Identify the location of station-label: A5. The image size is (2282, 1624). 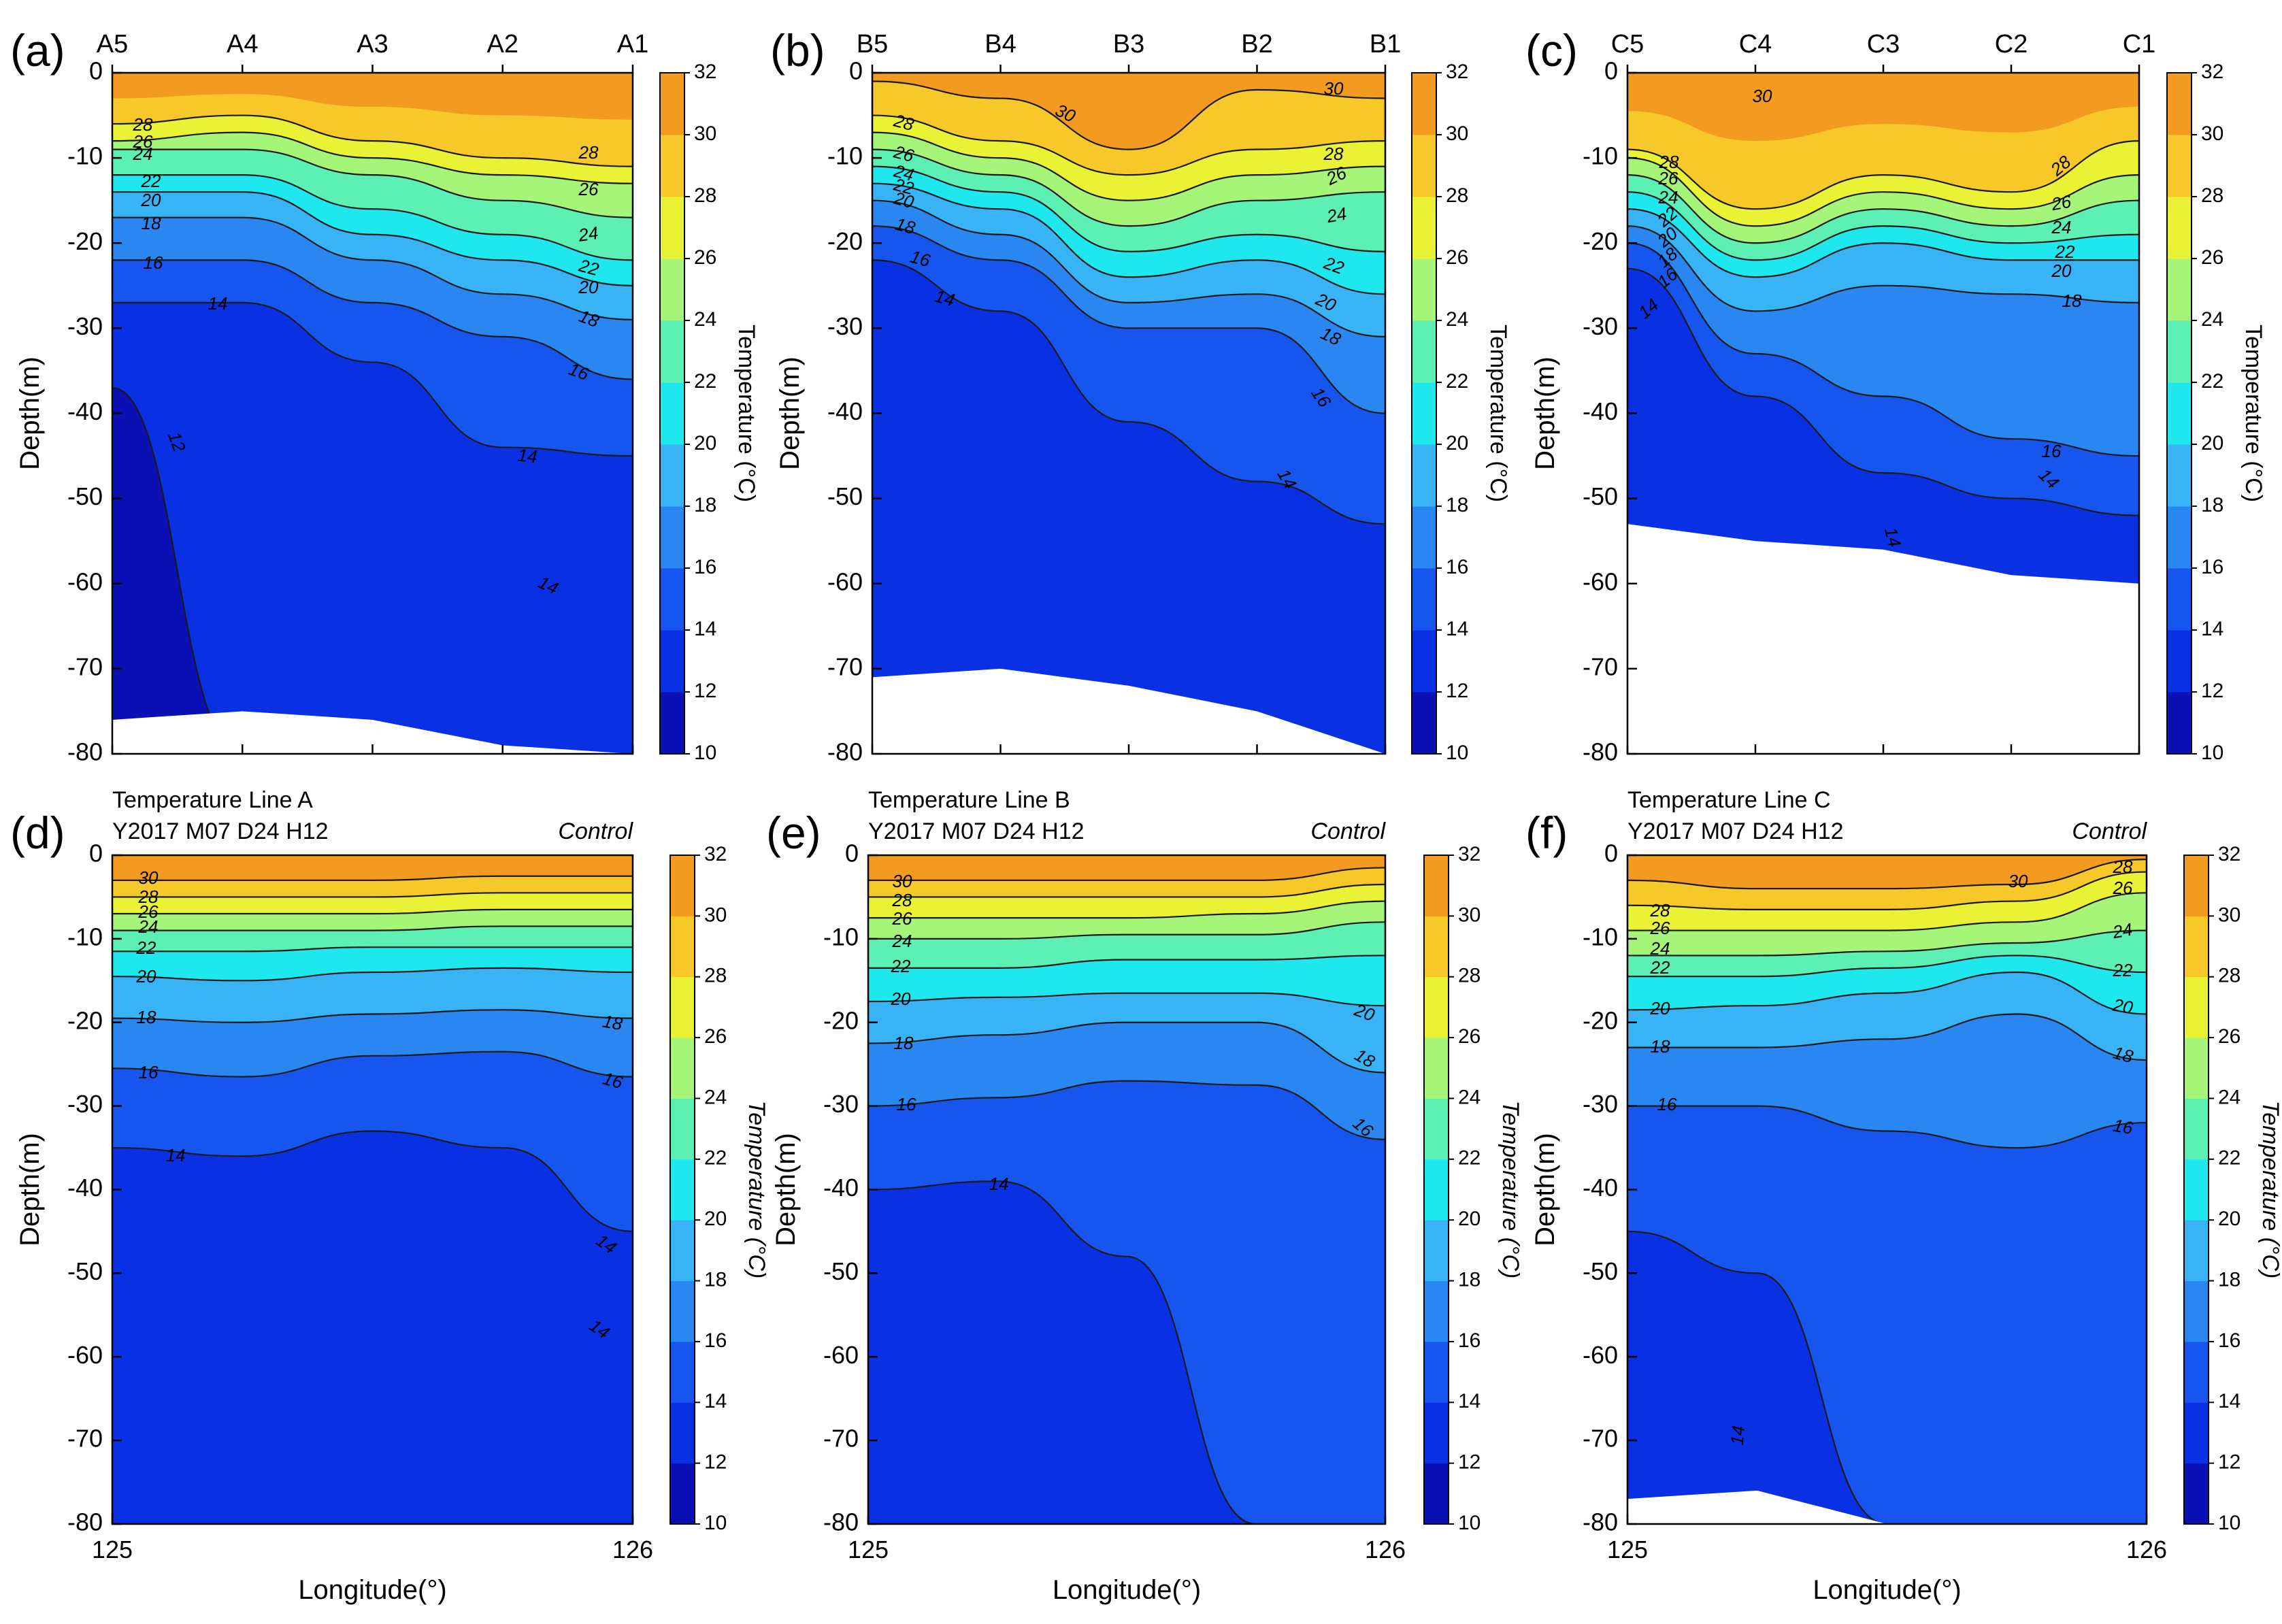
(112, 44).